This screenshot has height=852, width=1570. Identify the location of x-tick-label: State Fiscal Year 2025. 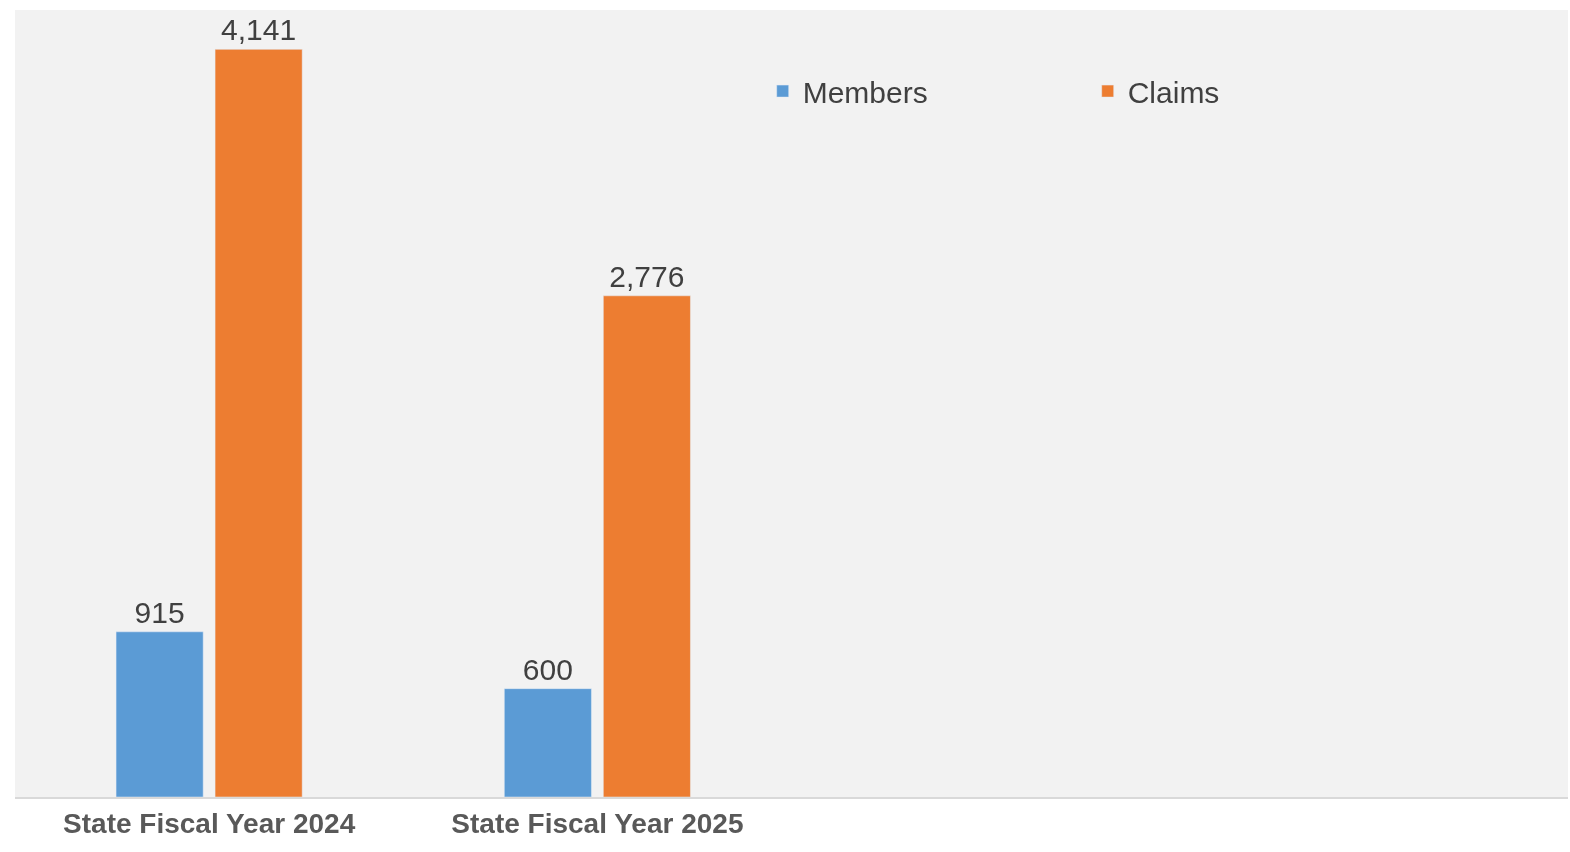
(597, 823).